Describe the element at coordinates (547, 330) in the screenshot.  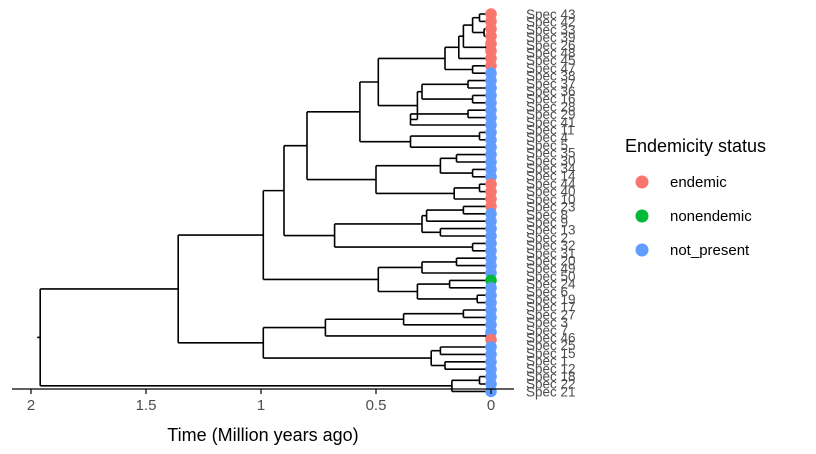
I see `tip-label: Spec 7` at that location.